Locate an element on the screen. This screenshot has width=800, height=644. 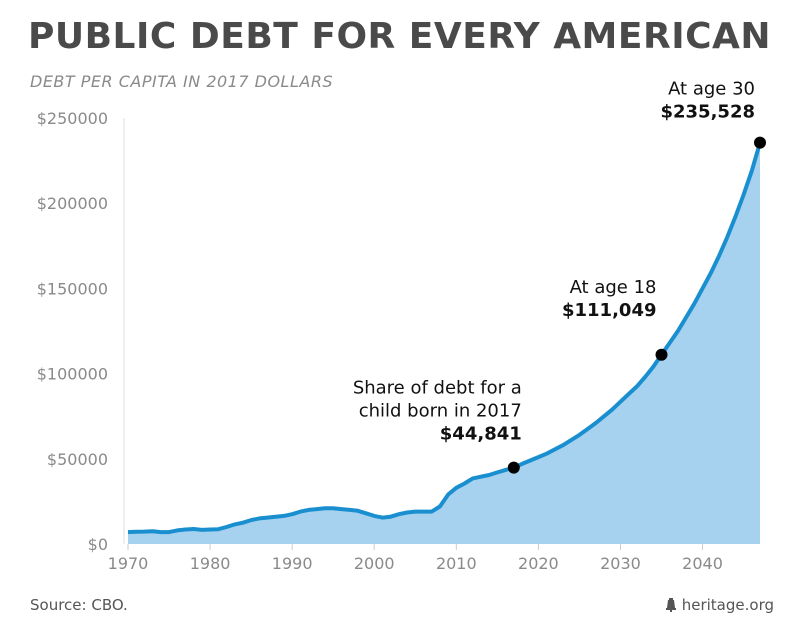
annotation-value: $111,049 is located at coordinates (609, 310).